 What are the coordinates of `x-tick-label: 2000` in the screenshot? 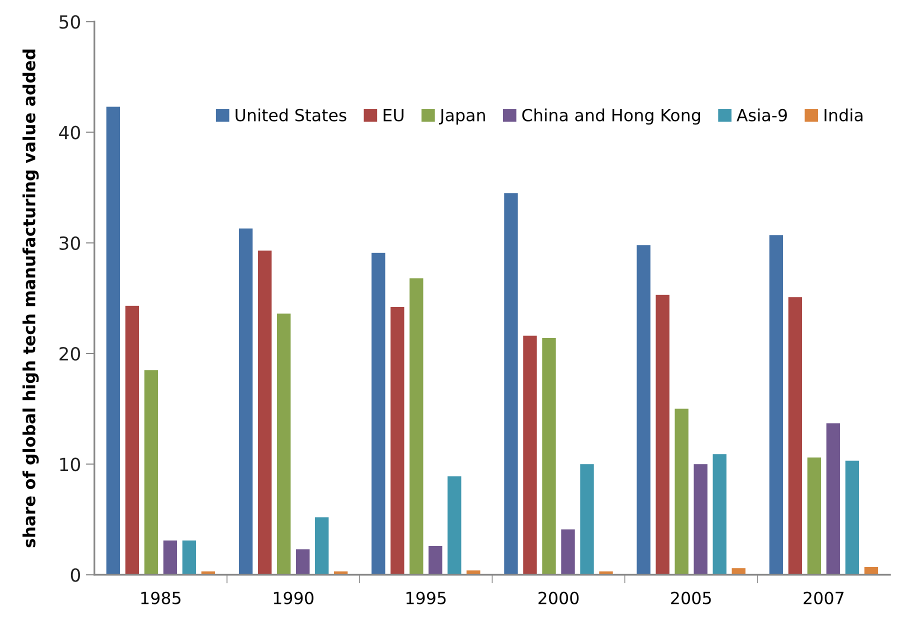 It's located at (558, 598).